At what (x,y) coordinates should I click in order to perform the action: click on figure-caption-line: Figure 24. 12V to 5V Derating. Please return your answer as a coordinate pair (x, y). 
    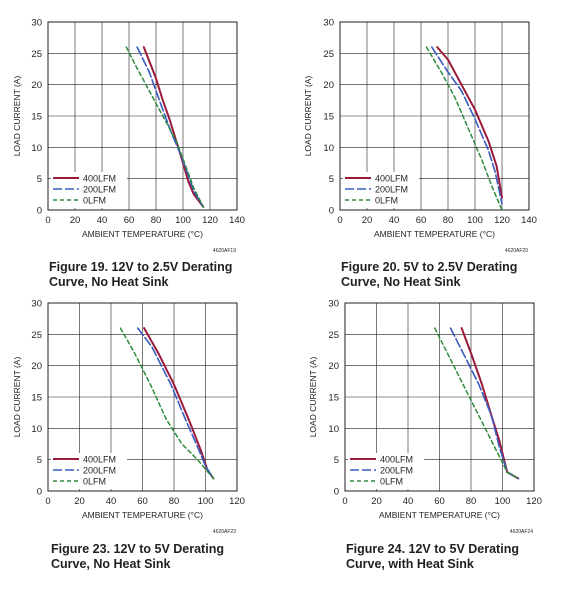
    Looking at the image, I should click on (432, 549).